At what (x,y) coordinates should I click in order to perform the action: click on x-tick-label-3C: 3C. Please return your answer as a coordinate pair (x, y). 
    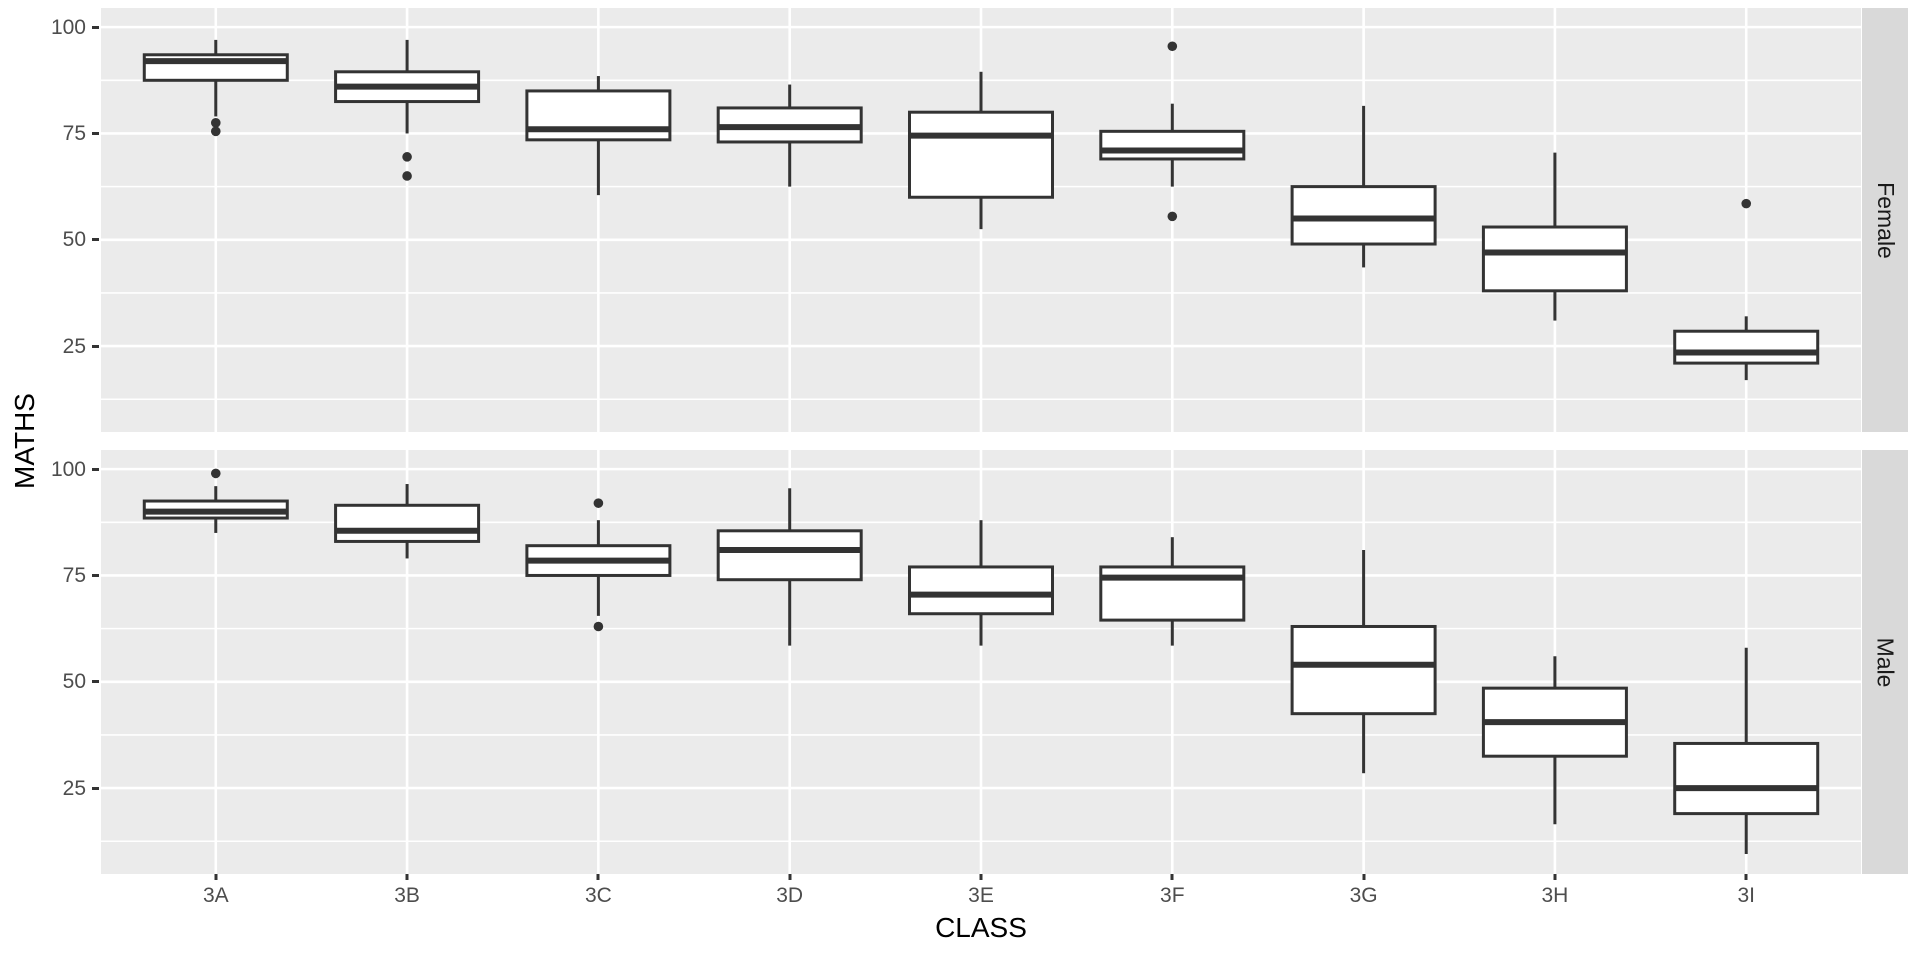
    Looking at the image, I should click on (598, 895).